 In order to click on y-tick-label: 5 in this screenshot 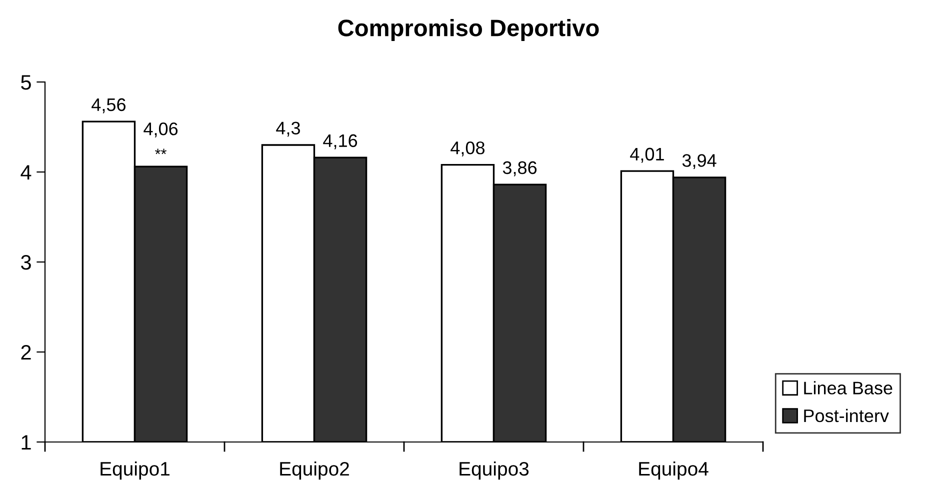, I will do `click(26, 82)`.